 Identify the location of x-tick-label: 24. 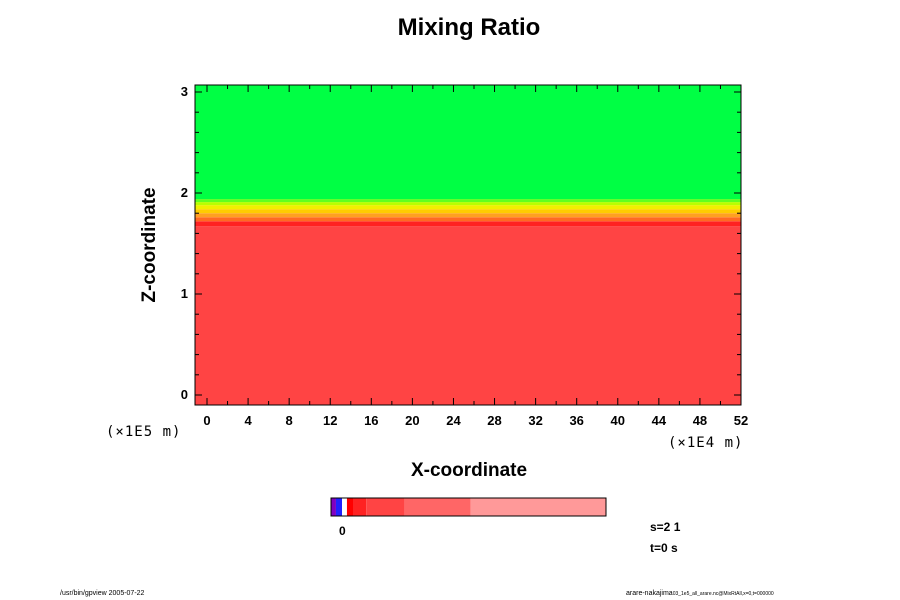
(453, 420).